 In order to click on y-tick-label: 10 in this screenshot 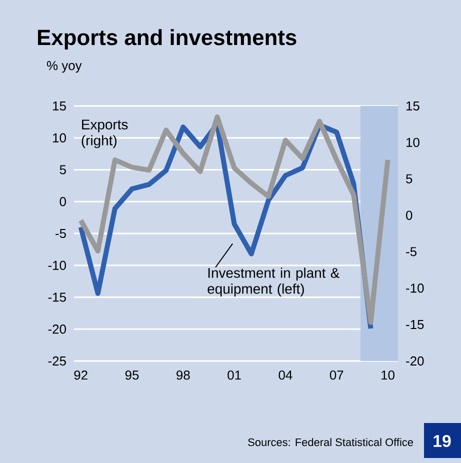, I will do `click(59, 137)`.